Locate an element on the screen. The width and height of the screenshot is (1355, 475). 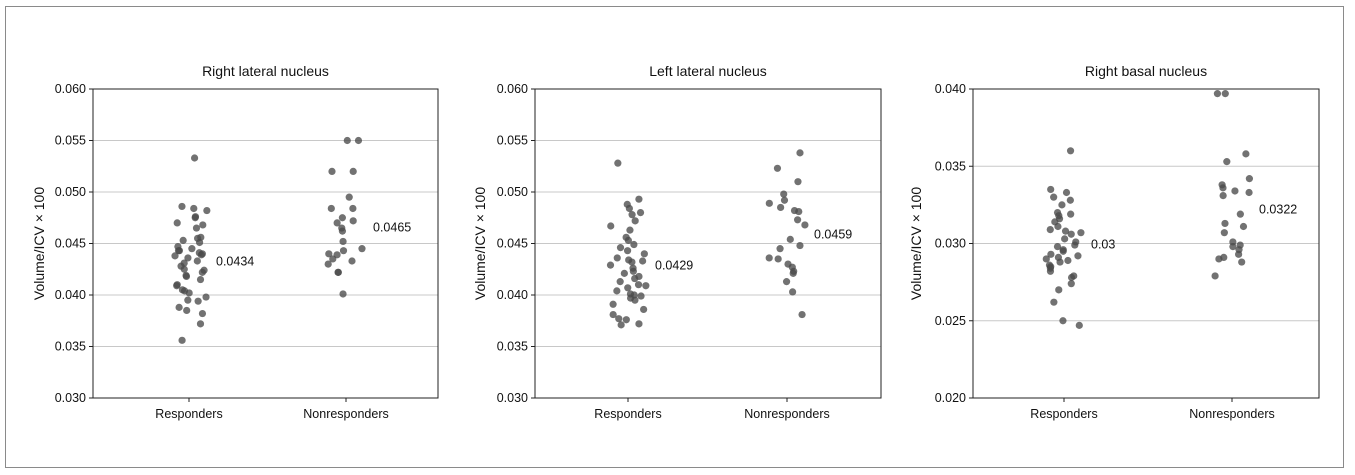
y-tick-label: 0.035 is located at coordinates (950, 166).